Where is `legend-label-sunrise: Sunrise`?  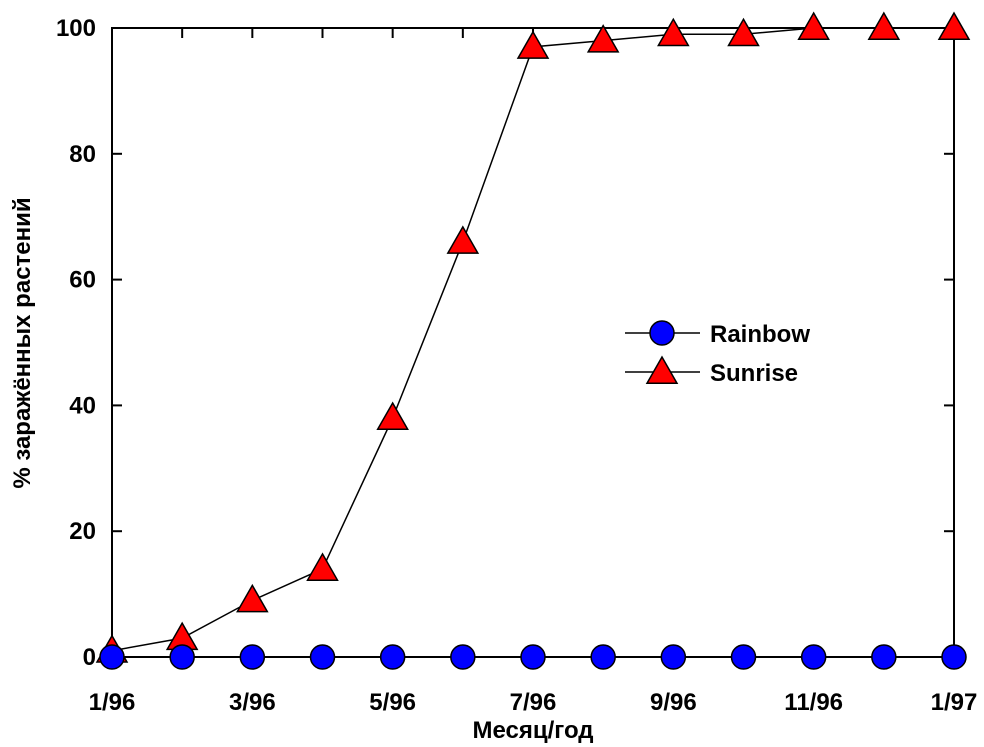
legend-label-sunrise: Sunrise is located at coordinates (754, 373).